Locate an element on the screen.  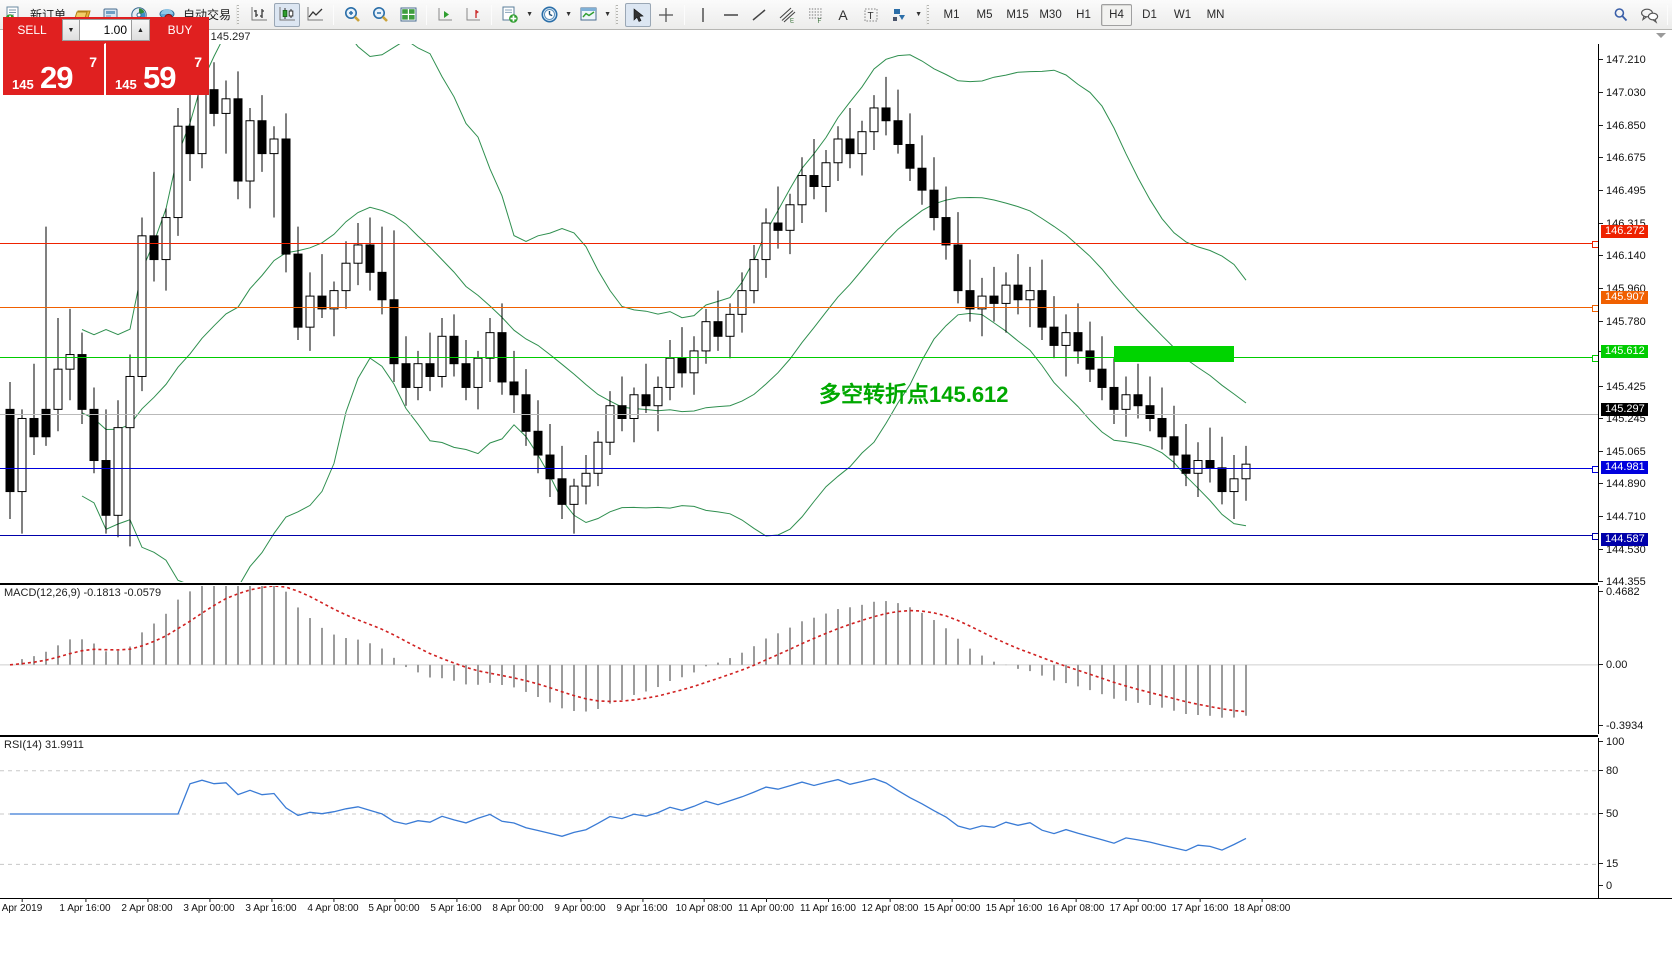
text-icon: A is located at coordinates (843, 14).